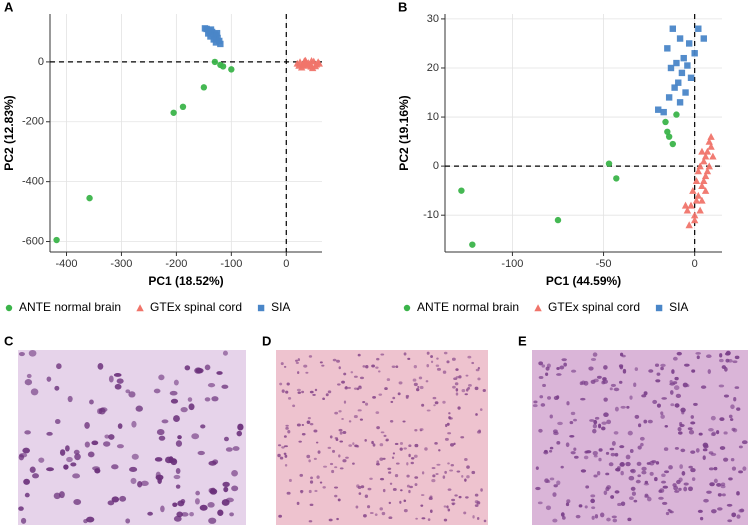 The width and height of the screenshot is (751, 525). Describe the element at coordinates (382, 437) in the screenshot. I see `histology-image` at that location.